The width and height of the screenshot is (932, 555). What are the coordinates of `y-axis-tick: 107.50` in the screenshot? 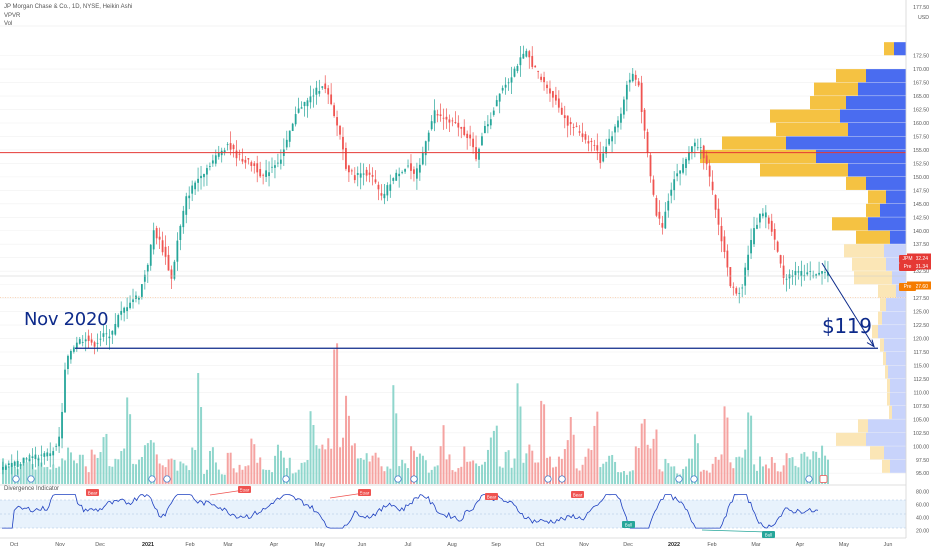 It's located at (921, 407).